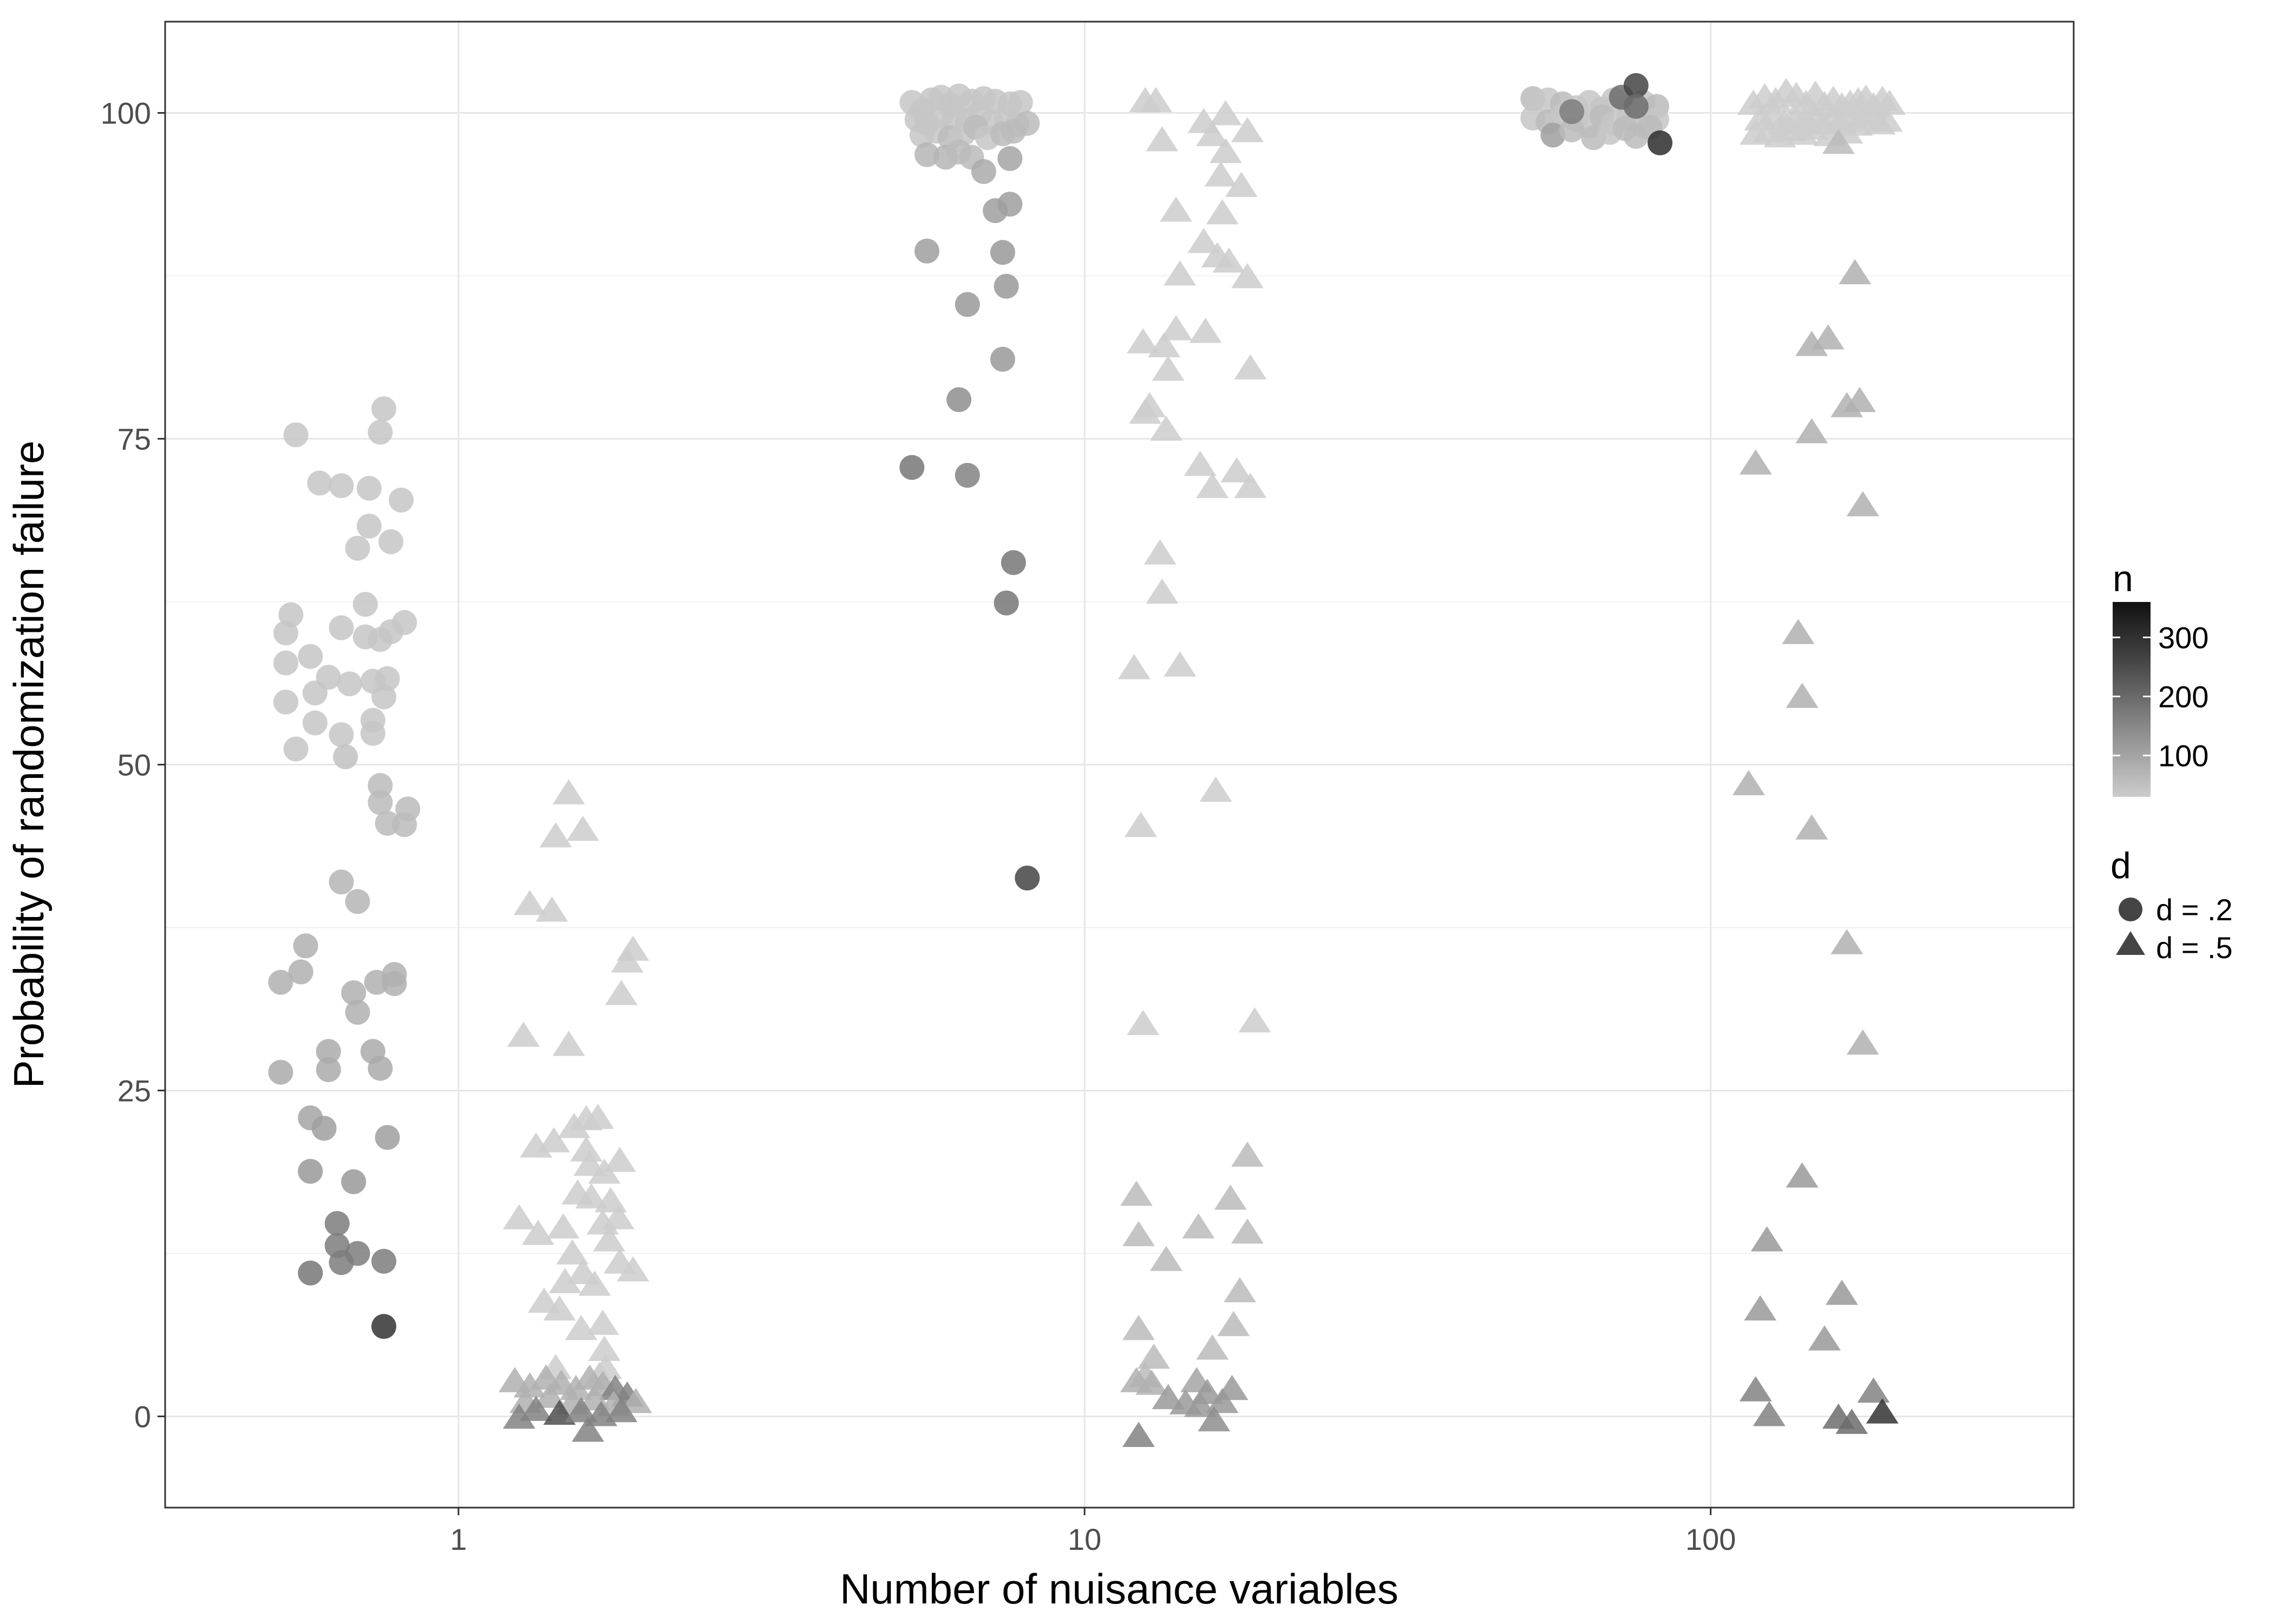 This screenshot has width=2274, height=1624. I want to click on y-tick-label: 50, so click(134, 765).